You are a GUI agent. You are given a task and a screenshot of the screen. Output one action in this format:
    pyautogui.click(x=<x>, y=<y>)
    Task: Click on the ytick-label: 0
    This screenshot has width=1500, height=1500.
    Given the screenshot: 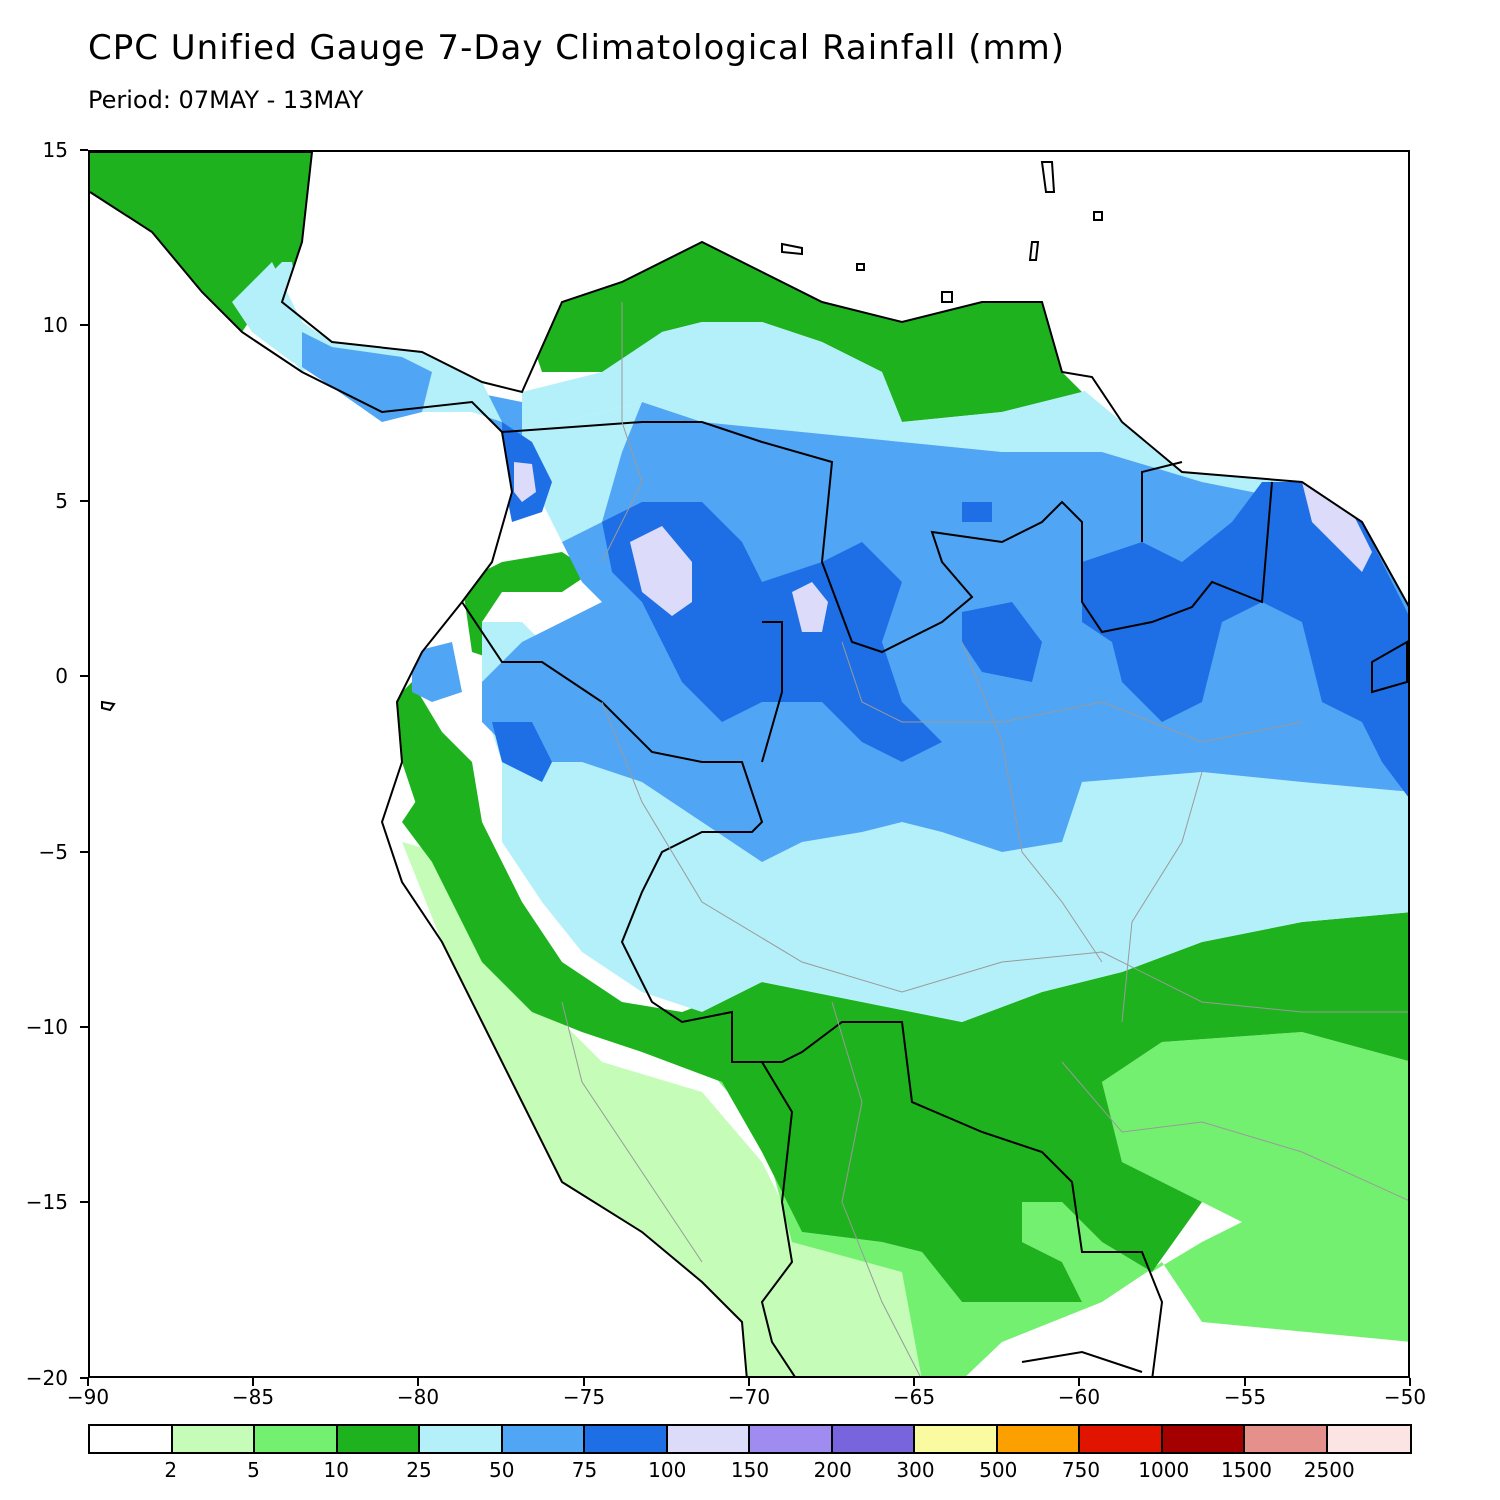 What is the action you would take?
    pyautogui.click(x=61, y=676)
    